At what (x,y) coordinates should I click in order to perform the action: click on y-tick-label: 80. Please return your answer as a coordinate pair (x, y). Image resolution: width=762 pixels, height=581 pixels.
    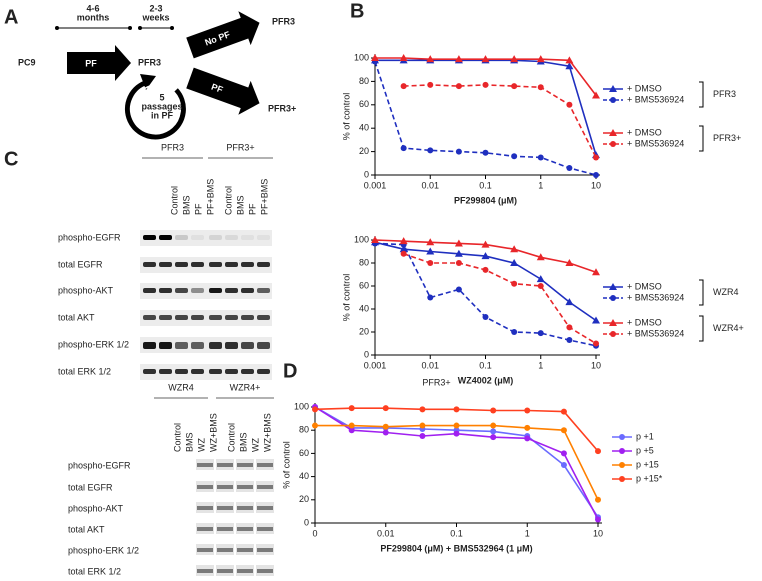
    Looking at the image, I should click on (364, 262).